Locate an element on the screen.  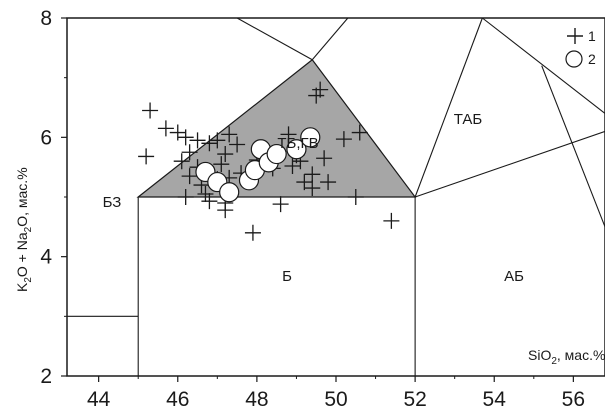
legend-label-2: 2 is located at coordinates (592, 59).